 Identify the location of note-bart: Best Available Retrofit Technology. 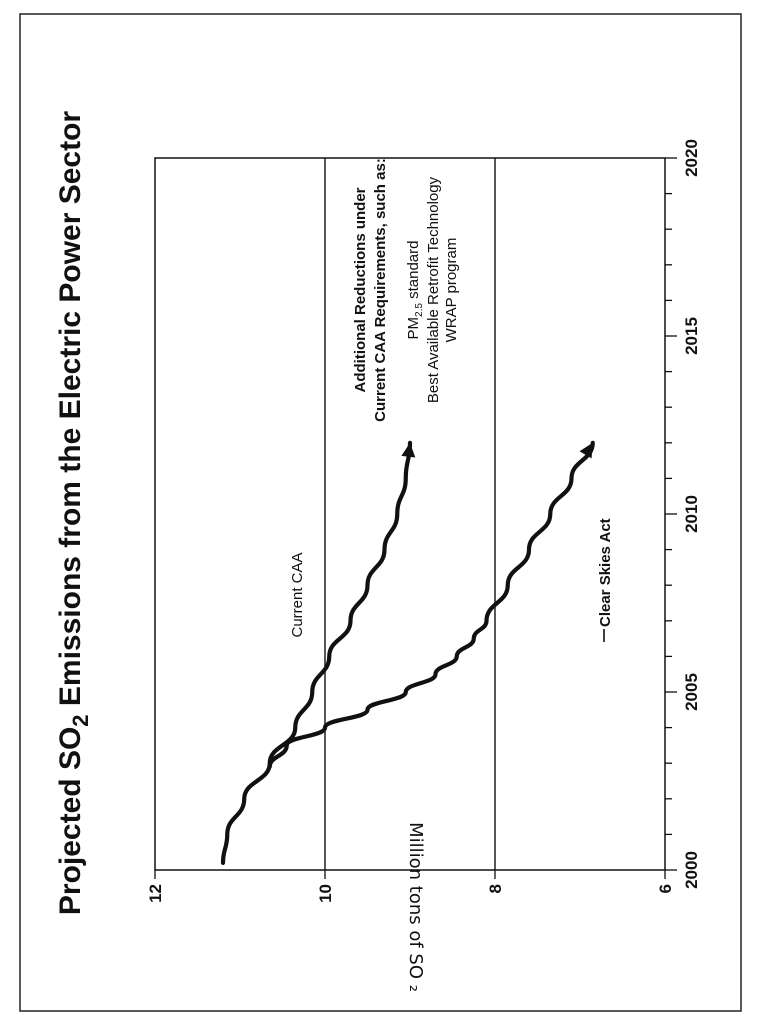
(433, 289).